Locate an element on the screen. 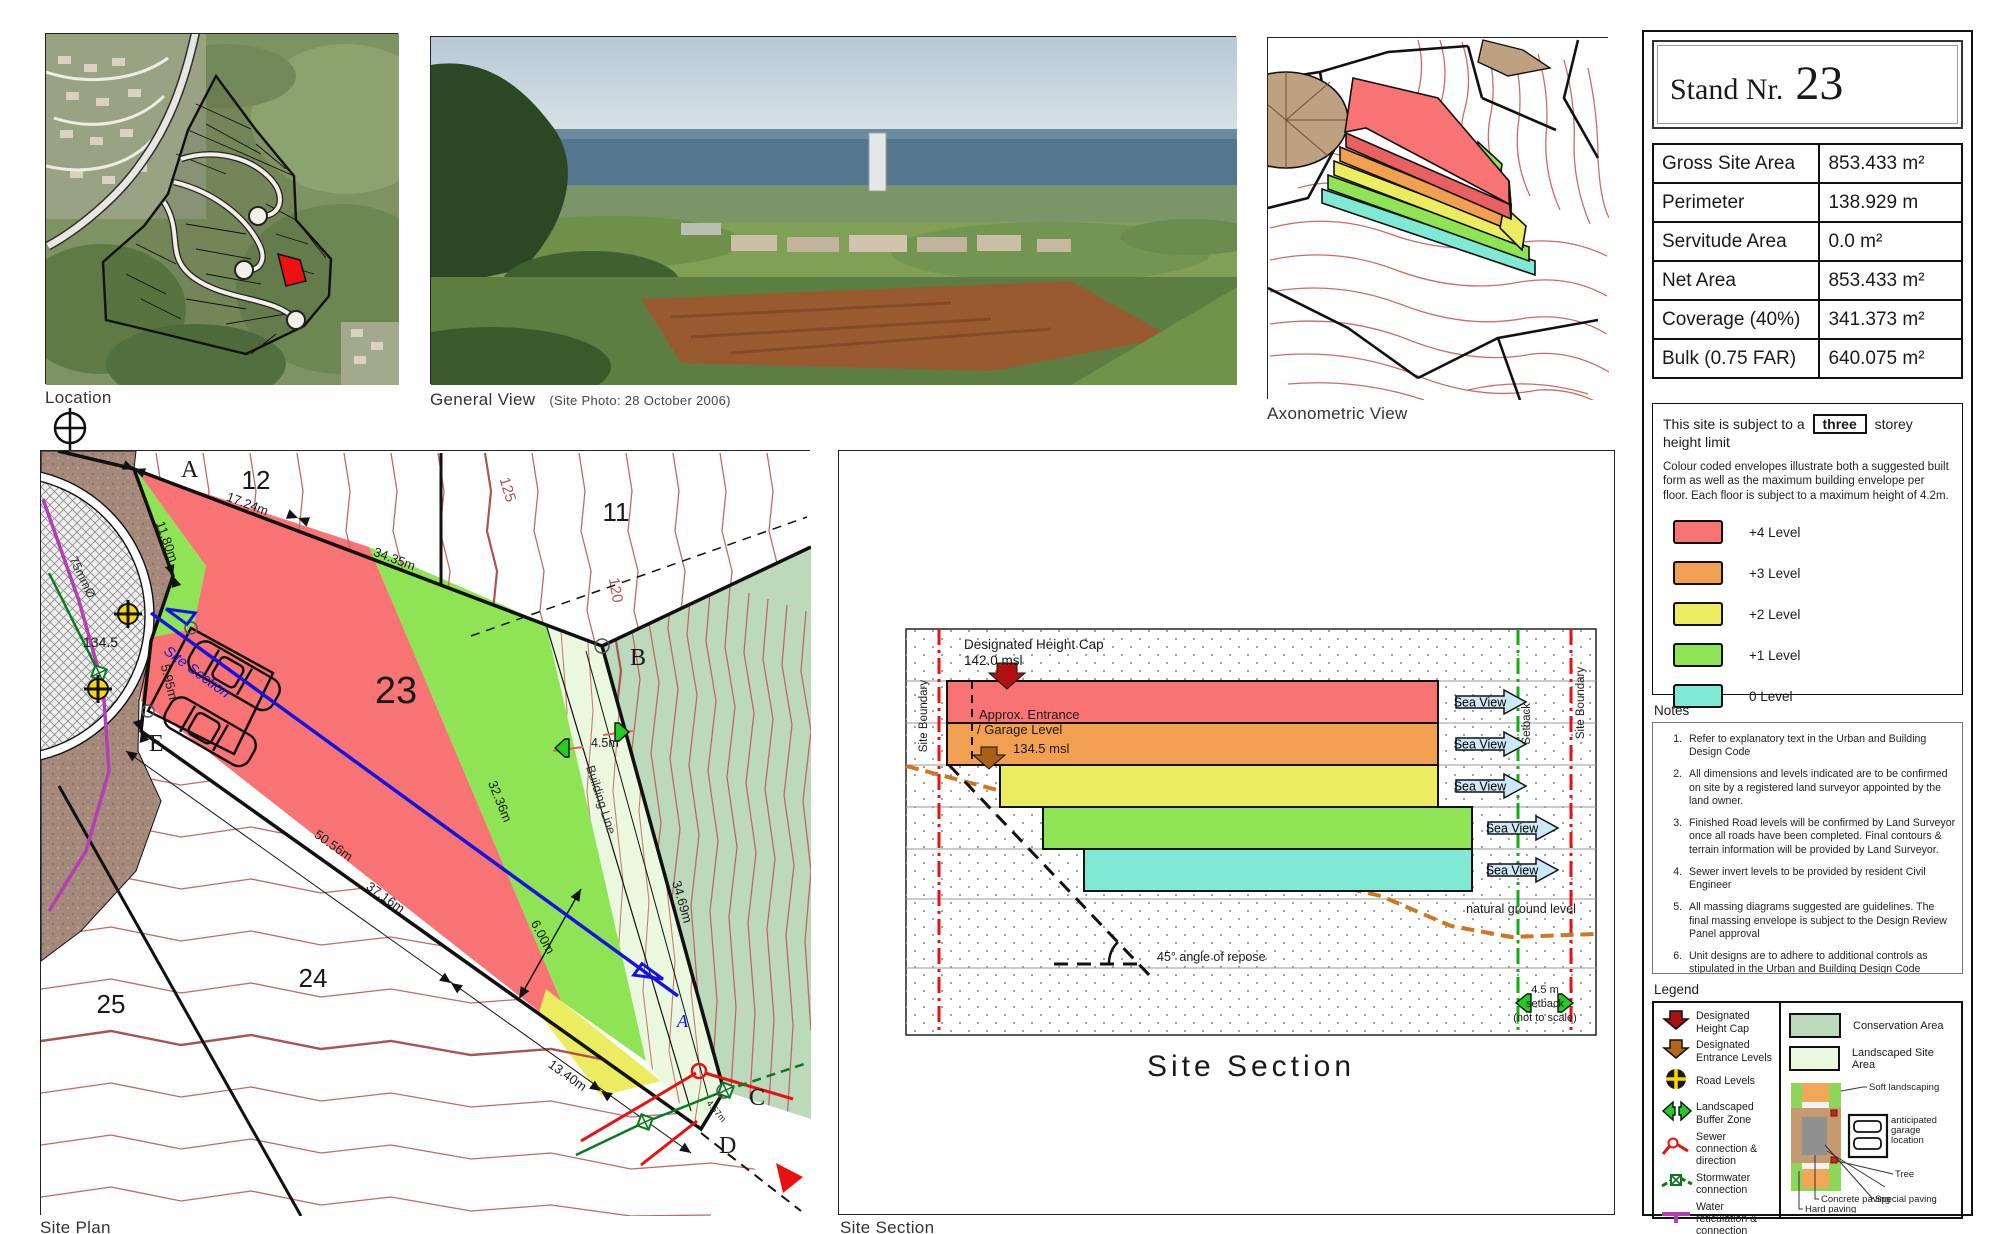 This screenshot has height=1234, width=2014. level-legend-row: +2 Level is located at coordinates (1812, 614).